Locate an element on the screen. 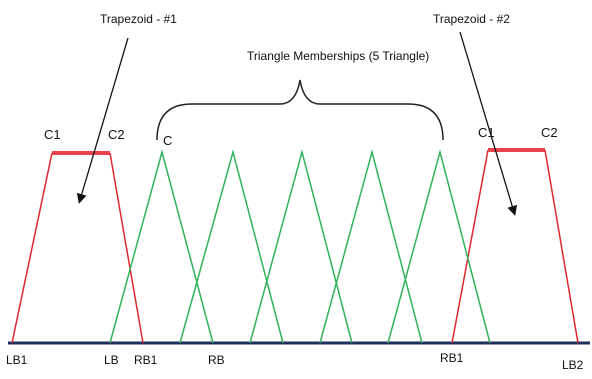  trapezoid-1-c2-label: C2 is located at coordinates (116, 134).